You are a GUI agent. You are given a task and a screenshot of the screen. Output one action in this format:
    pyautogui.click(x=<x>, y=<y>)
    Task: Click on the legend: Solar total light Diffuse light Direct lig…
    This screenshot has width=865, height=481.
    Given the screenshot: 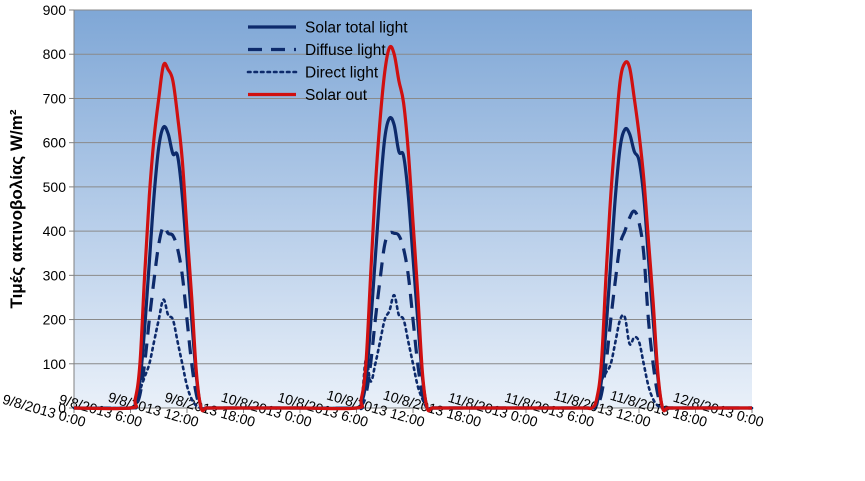 What is the action you would take?
    pyautogui.click(x=327, y=62)
    